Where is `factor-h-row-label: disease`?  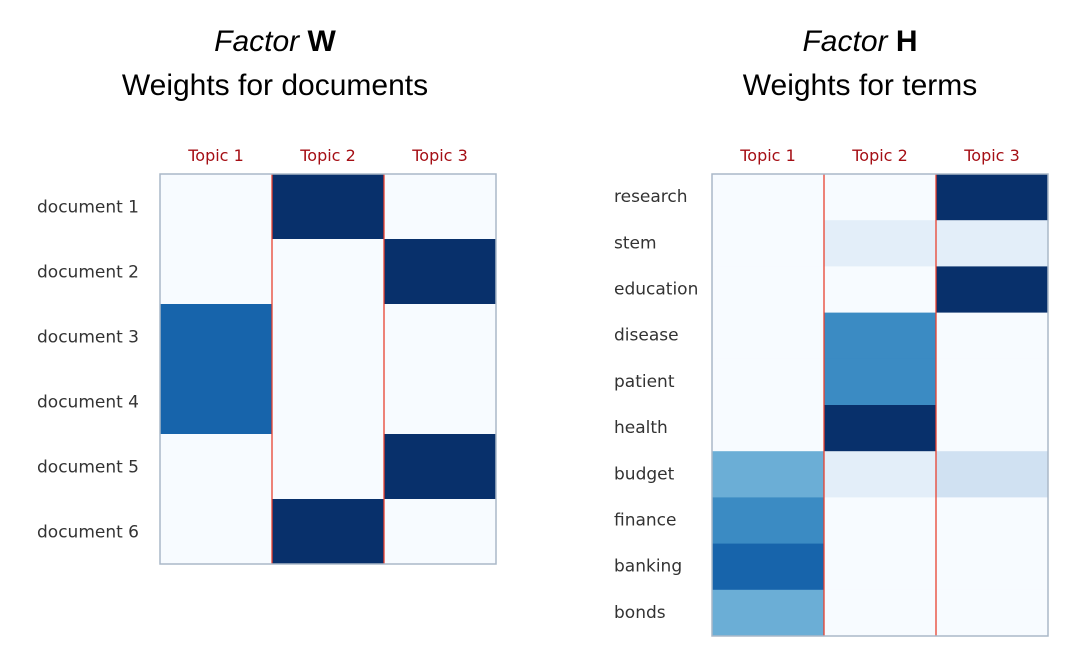 factor-h-row-label: disease is located at coordinates (646, 336).